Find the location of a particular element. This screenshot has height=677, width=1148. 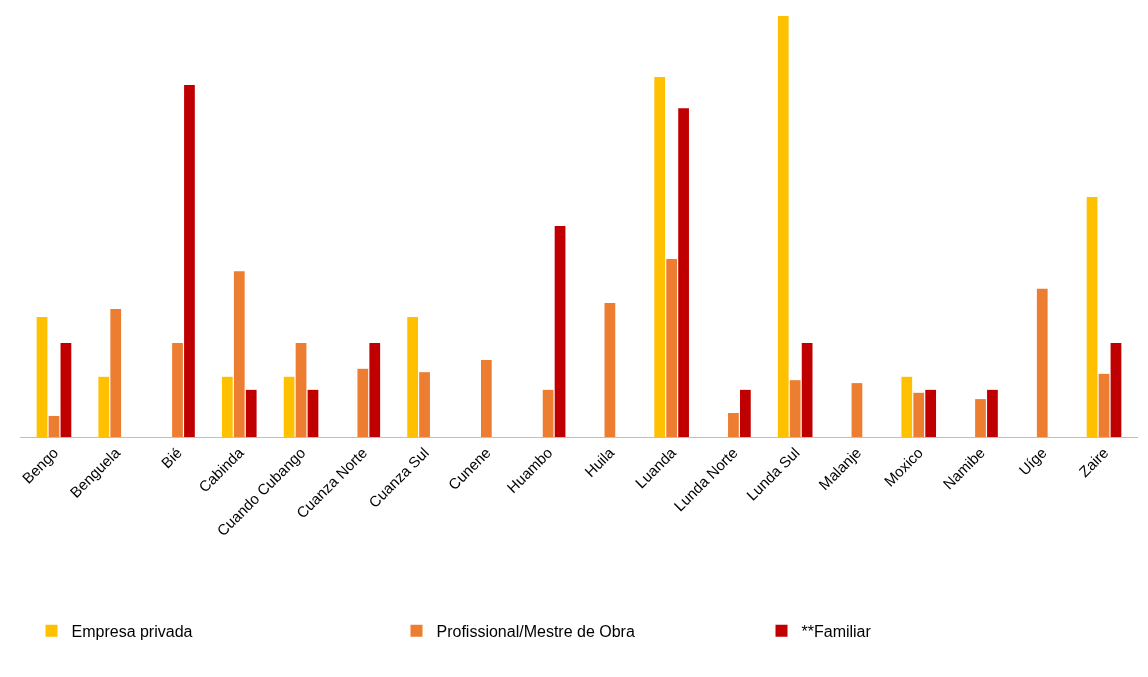

legend-label: Empresa privada is located at coordinates (132, 631).